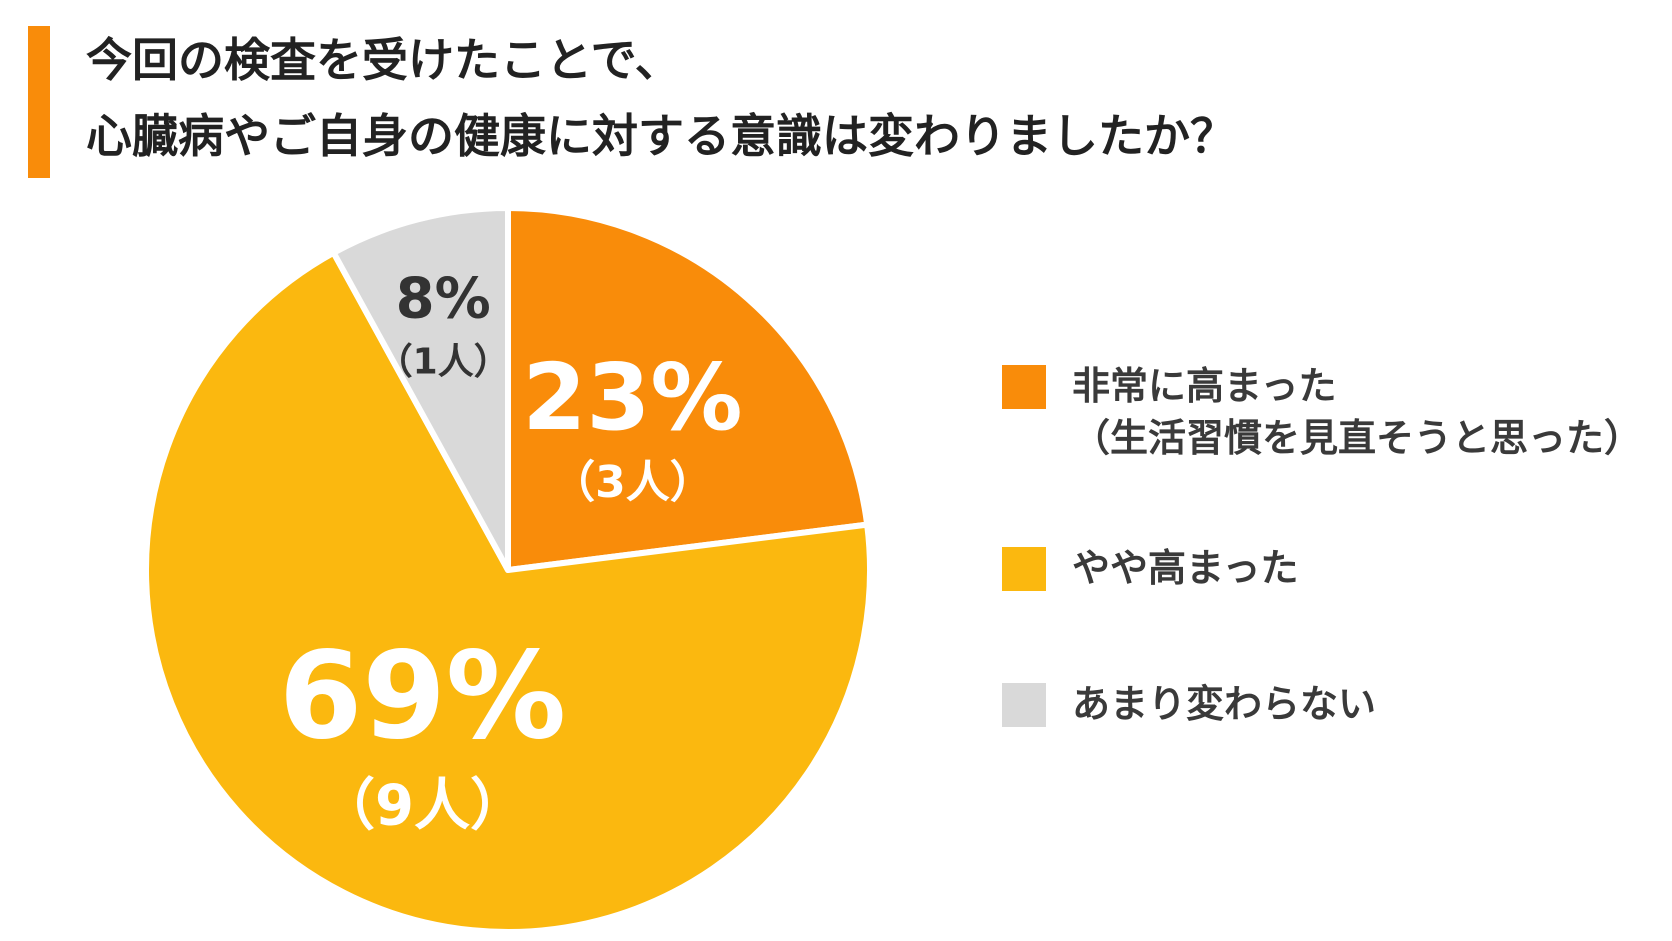 Image resolution: width=1672 pixels, height=941 pixels. What do you see at coordinates (1204, 386) in the screenshot?
I see `legend-label-high-line-1: 非常に高まった` at bounding box center [1204, 386].